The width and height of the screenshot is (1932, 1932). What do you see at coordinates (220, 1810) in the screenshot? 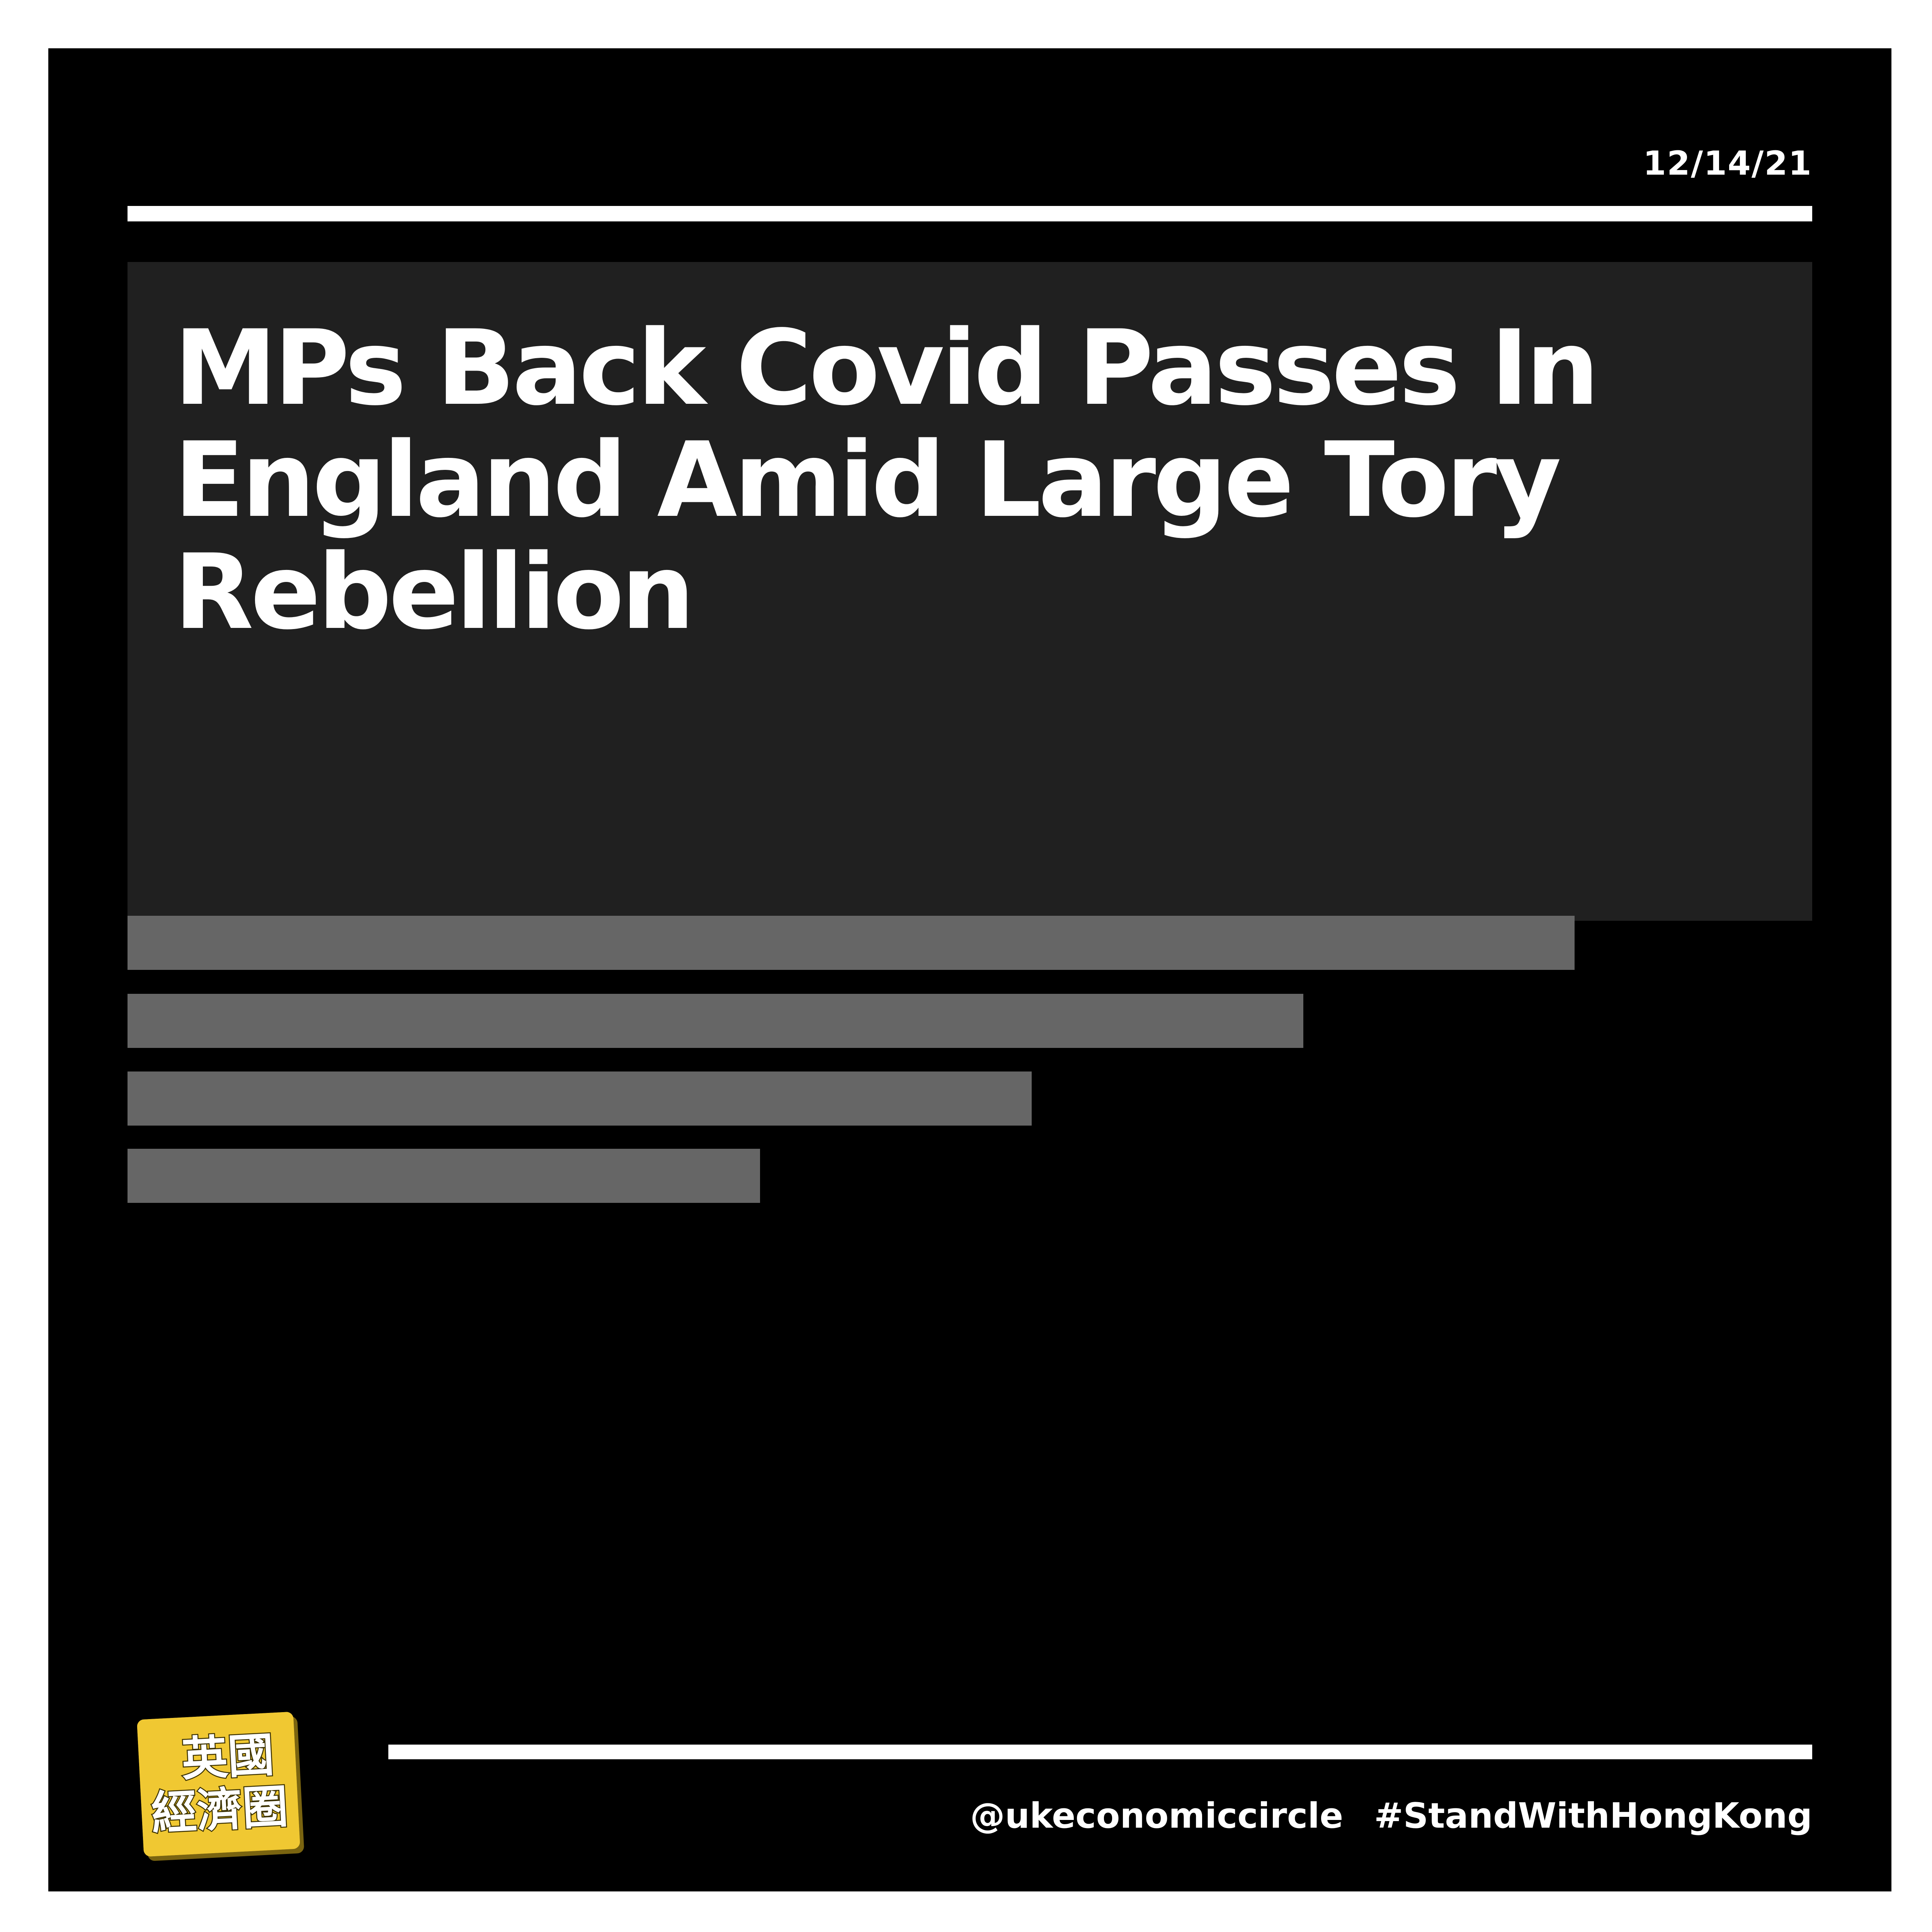
I see `logo-line-2: 經濟圈` at bounding box center [220, 1810].